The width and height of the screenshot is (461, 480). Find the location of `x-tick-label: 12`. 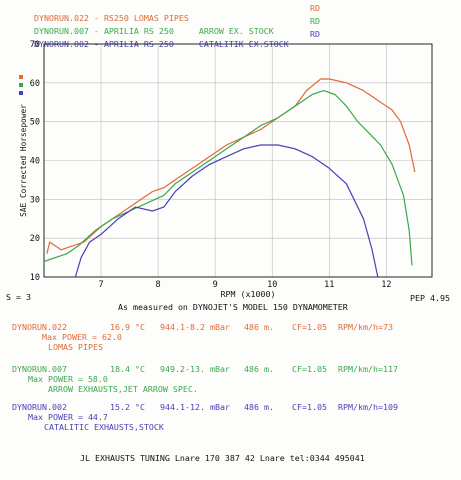

x-tick-label: 12 is located at coordinates (386, 285).